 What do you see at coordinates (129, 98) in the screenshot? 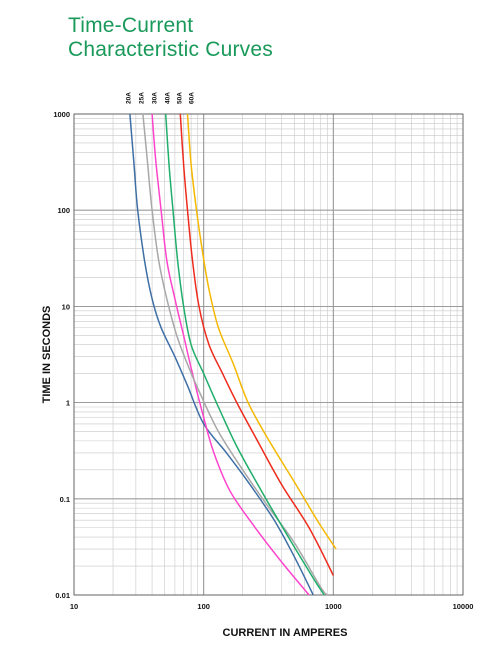
I see `rating-label-20a: 20A` at bounding box center [129, 98].